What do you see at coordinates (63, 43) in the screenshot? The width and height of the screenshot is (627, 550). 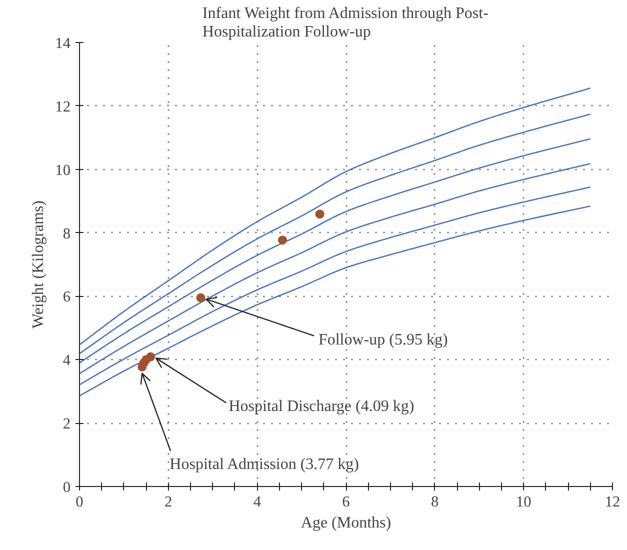 I see `y-tick-label: 14` at bounding box center [63, 43].